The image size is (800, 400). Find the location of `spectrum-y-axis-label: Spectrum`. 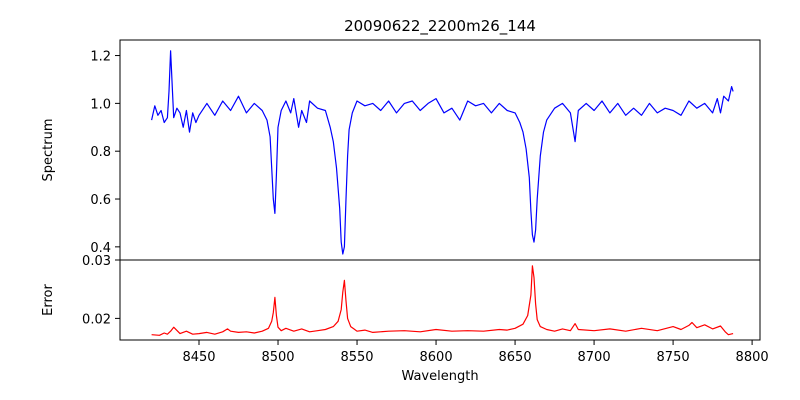

spectrum-y-axis-label: Spectrum is located at coordinates (48, 150).